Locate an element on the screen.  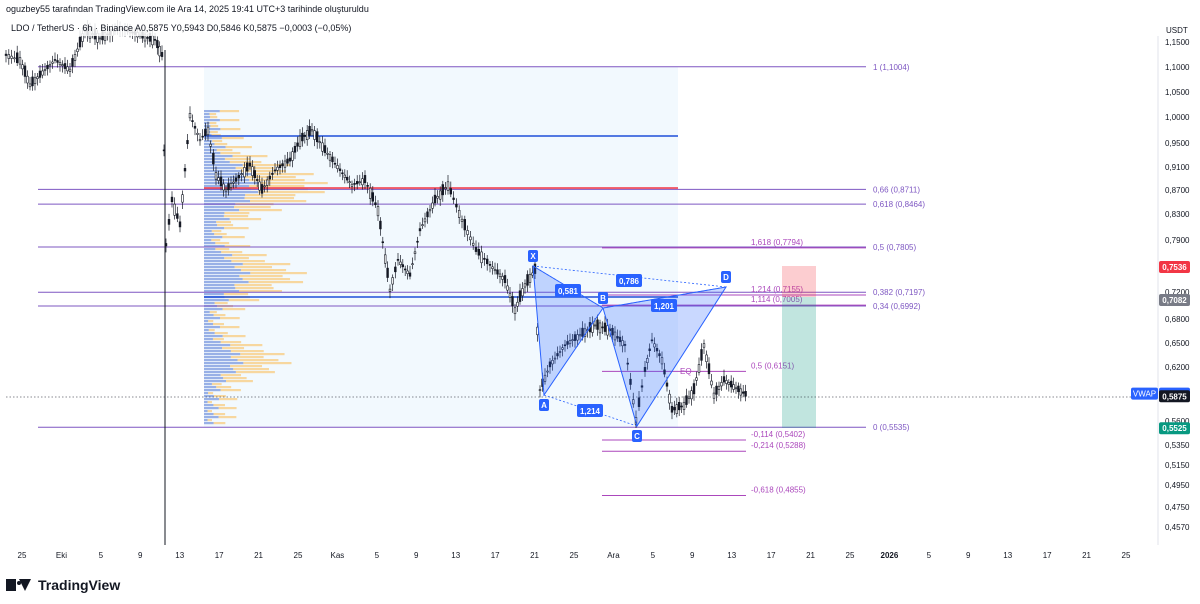
y-tick-label: 0,8700 is located at coordinates (1177, 190).